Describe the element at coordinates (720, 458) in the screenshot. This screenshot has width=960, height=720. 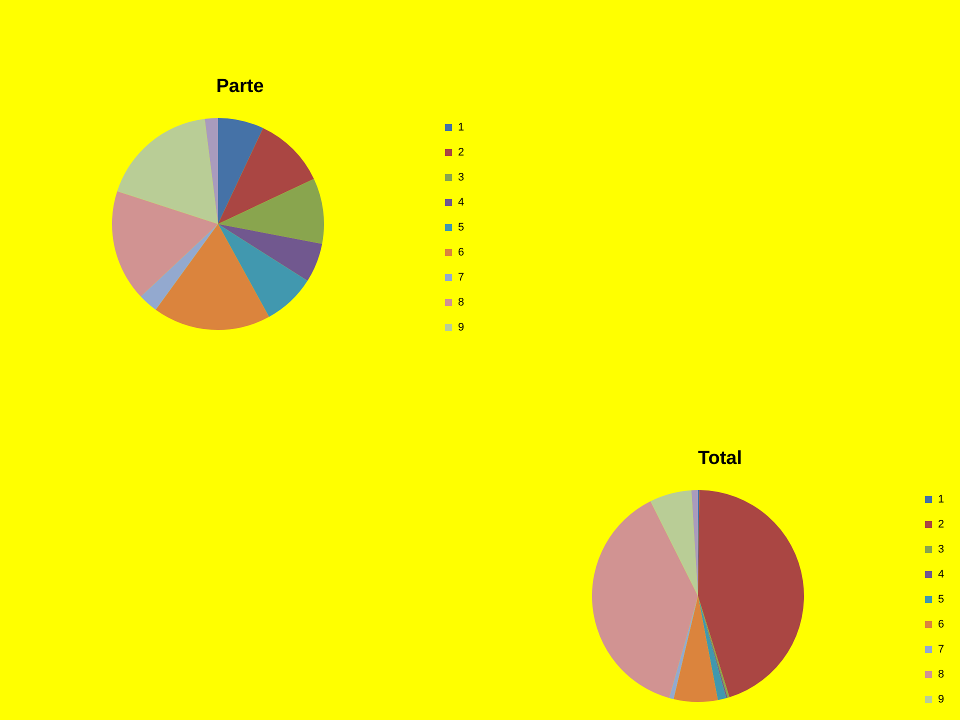
I see `chart-title: Total` at that location.